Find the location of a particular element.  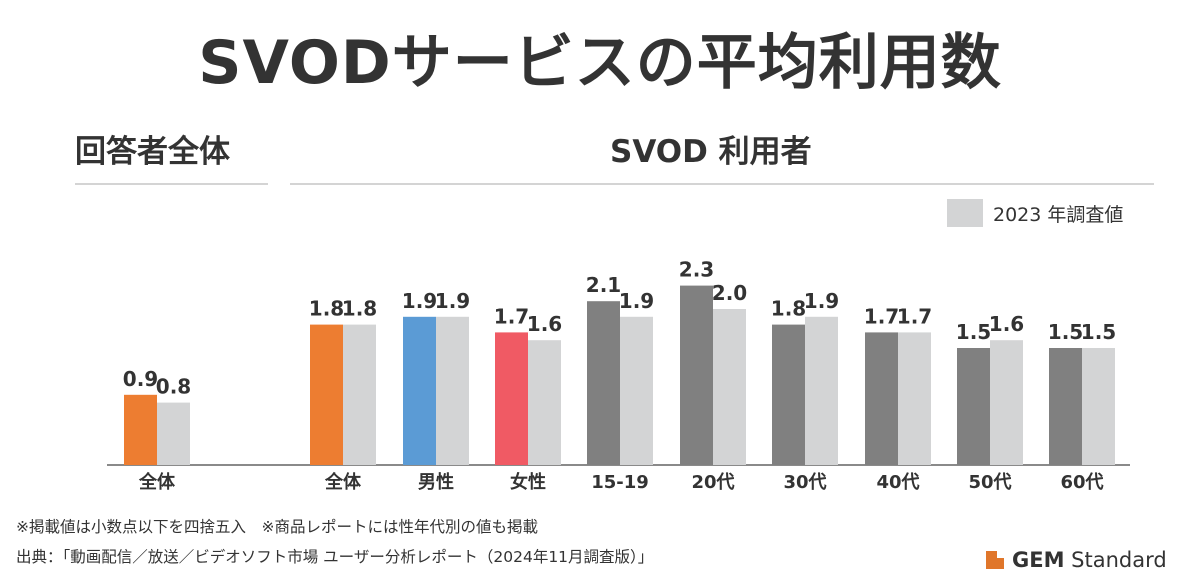

category-label-8: 50代 is located at coordinates (989, 482).